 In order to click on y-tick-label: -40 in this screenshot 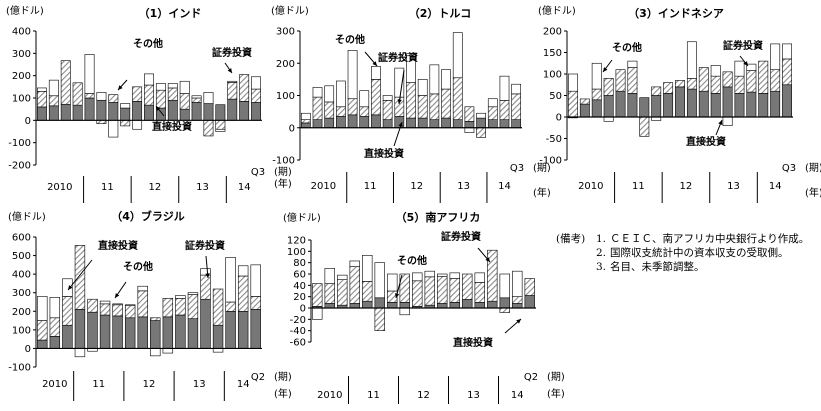, I will do `click(298, 331)`.